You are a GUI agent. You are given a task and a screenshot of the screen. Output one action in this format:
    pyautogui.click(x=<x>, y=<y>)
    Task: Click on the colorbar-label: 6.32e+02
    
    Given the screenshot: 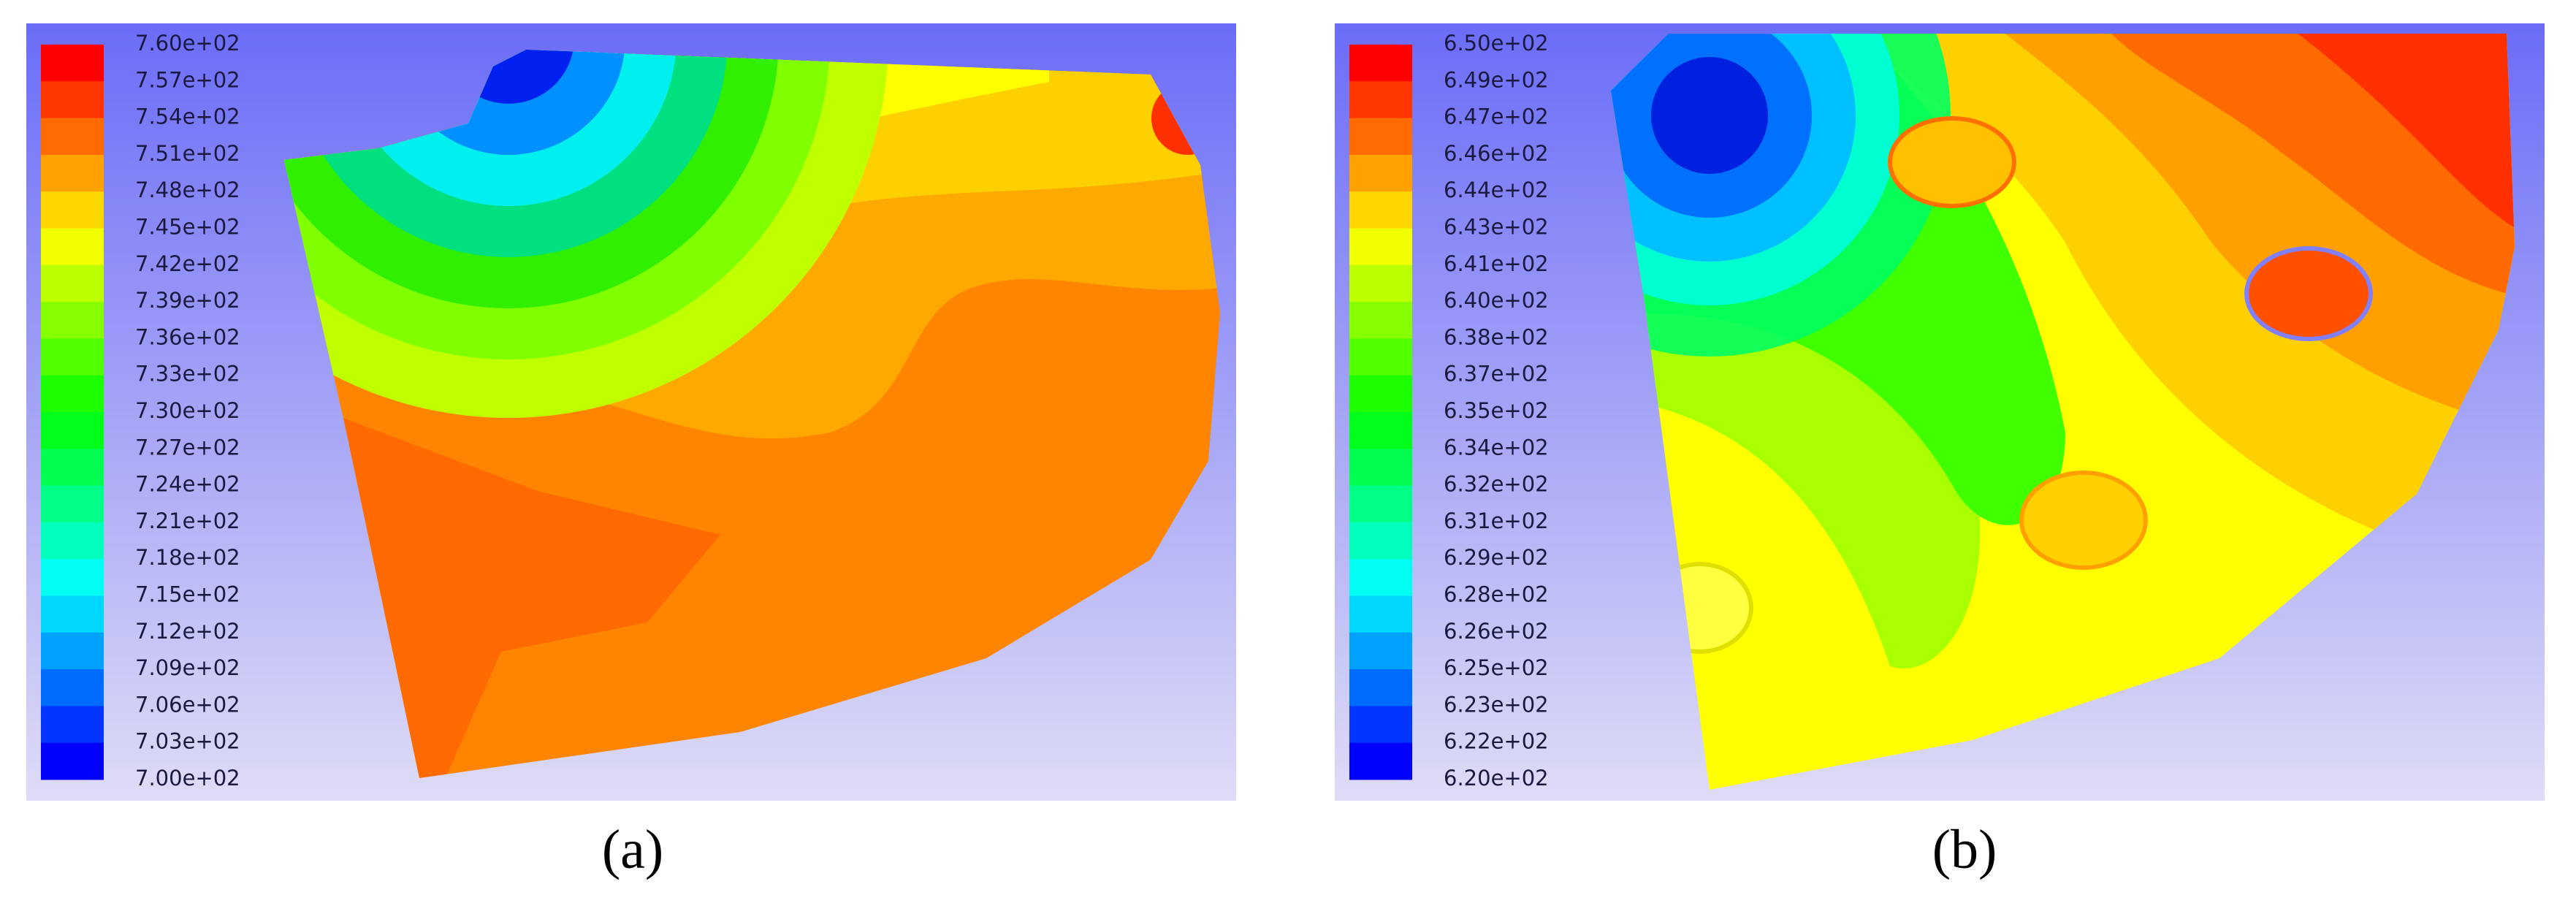 What is the action you would take?
    pyautogui.click(x=1497, y=485)
    